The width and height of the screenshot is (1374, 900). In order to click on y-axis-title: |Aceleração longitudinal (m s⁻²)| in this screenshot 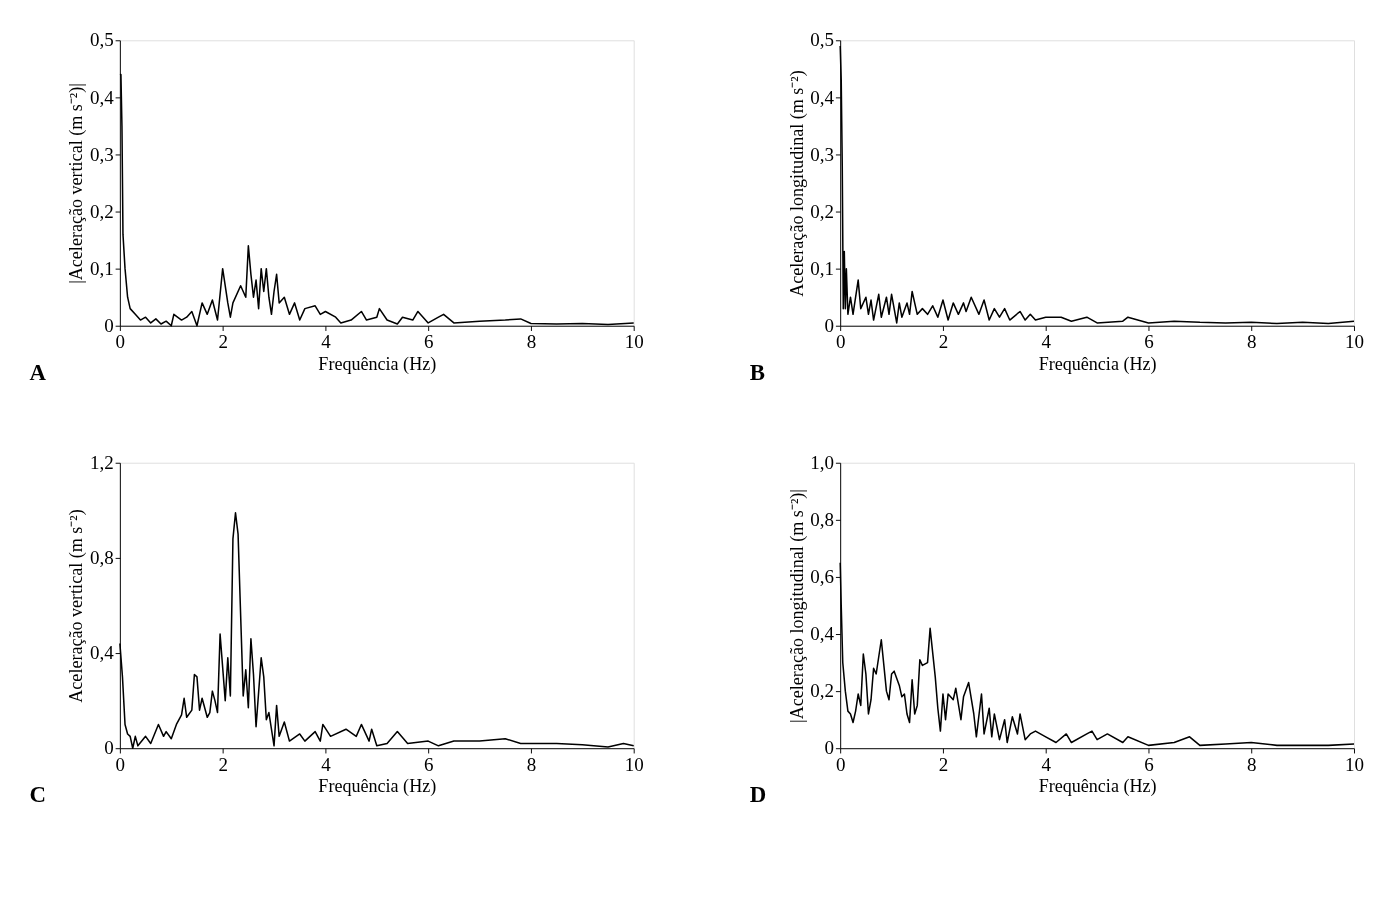, I will do `click(797, 606)`.